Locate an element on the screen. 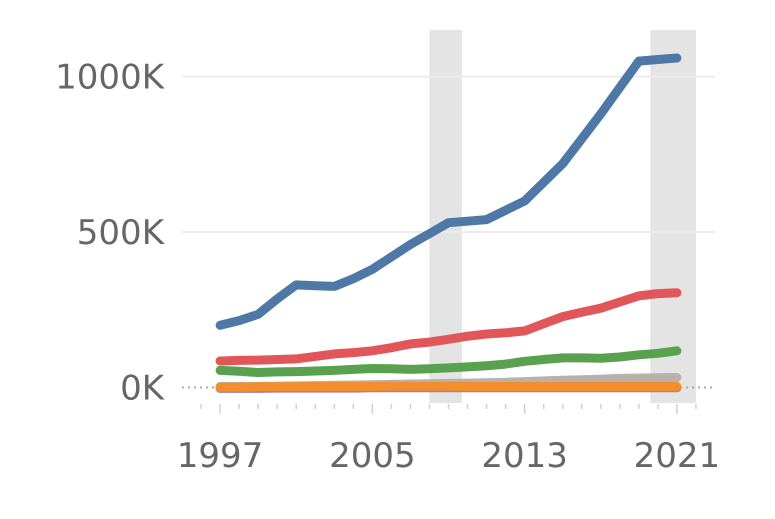 Image resolution: width=775 pixels, height=519 pixels. y-tick-label-2: 0K is located at coordinates (143, 388).